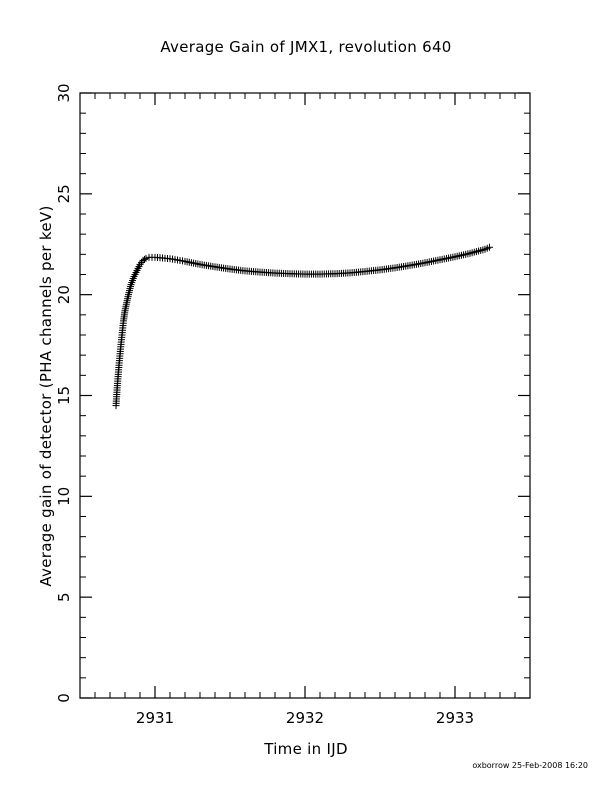 Image resolution: width=612 pixels, height=792 pixels. Describe the element at coordinates (64, 395) in the screenshot. I see `y-tick-label: 15` at that location.